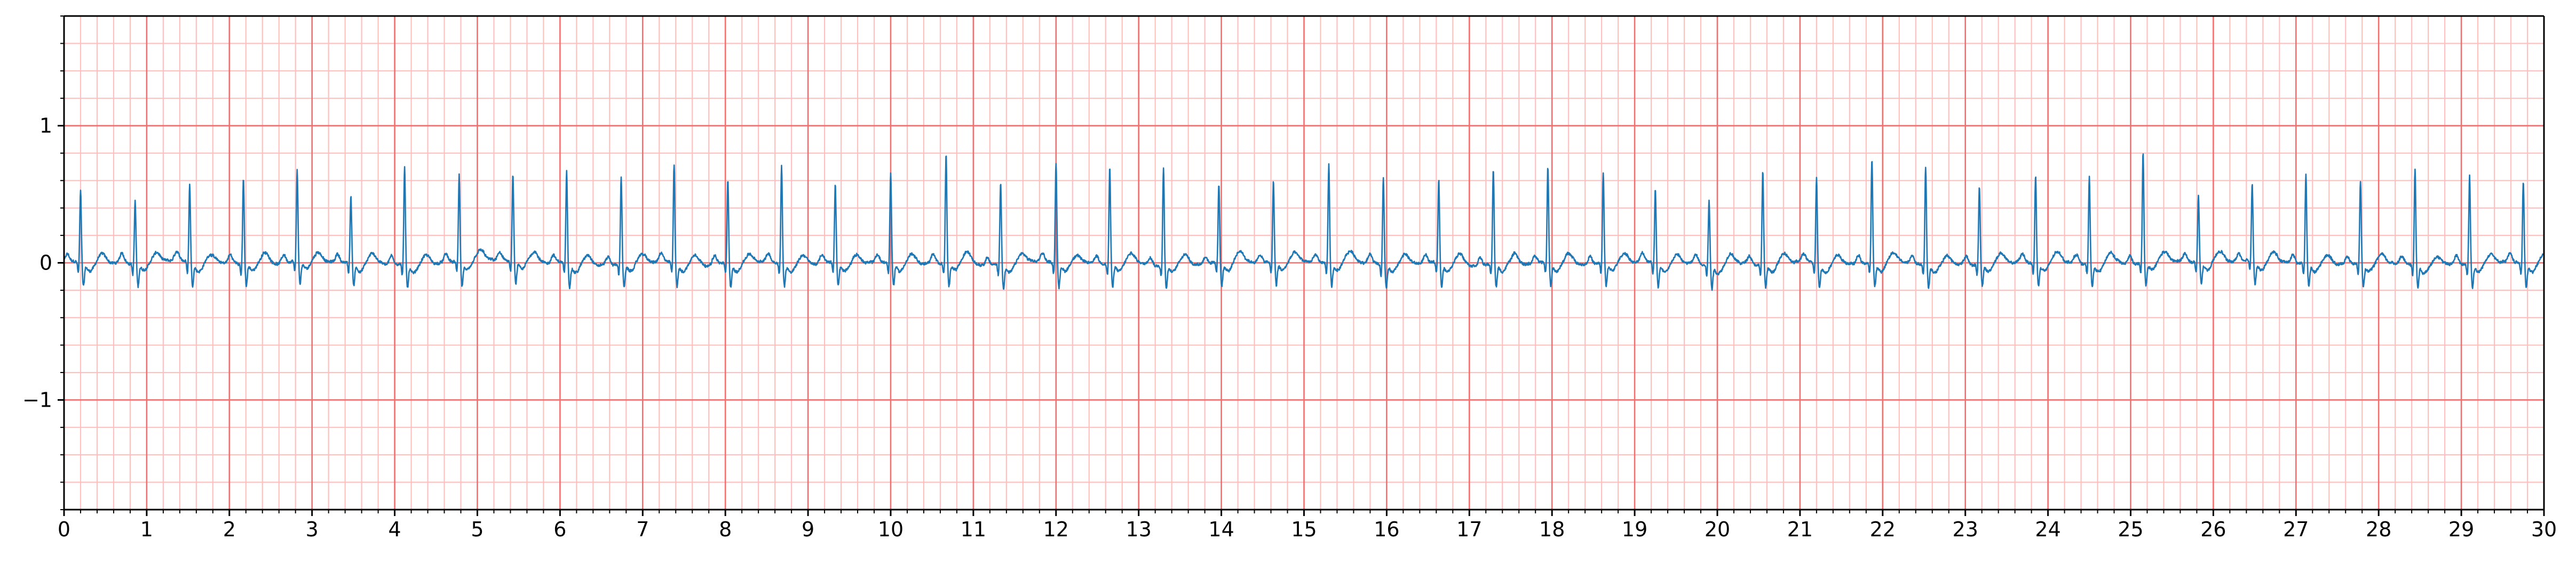 Image resolution: width=2576 pixels, height=563 pixels. Describe the element at coordinates (146, 529) in the screenshot. I see `x-tick-label: 1` at that location.